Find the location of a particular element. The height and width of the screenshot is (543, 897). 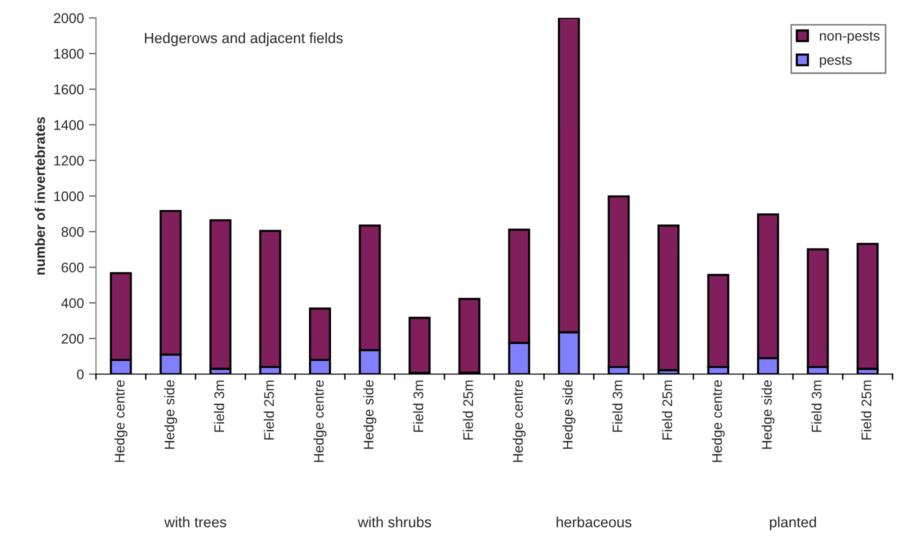

y-tick-label: 1600 is located at coordinates (69, 89).